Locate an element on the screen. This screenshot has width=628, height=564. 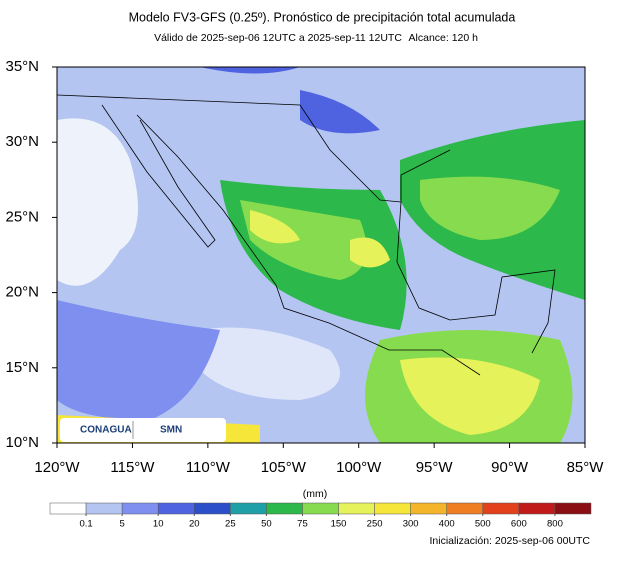
x-tick-label: 120°W is located at coordinates (57, 467).